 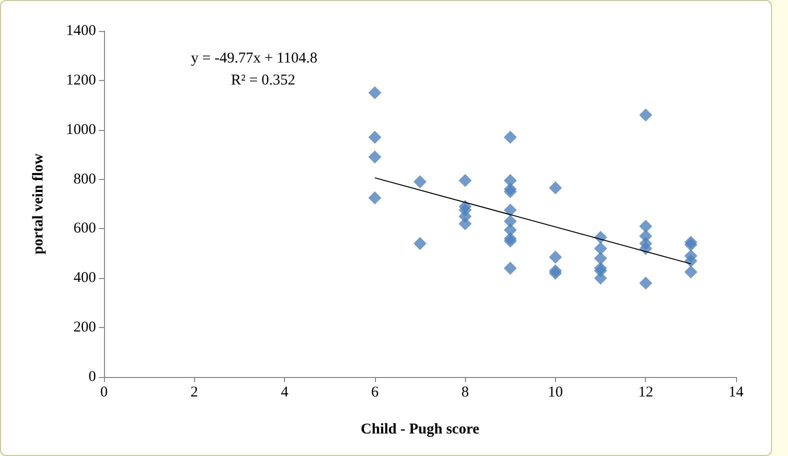 I want to click on y-tick-label: 200, so click(x=85, y=328).